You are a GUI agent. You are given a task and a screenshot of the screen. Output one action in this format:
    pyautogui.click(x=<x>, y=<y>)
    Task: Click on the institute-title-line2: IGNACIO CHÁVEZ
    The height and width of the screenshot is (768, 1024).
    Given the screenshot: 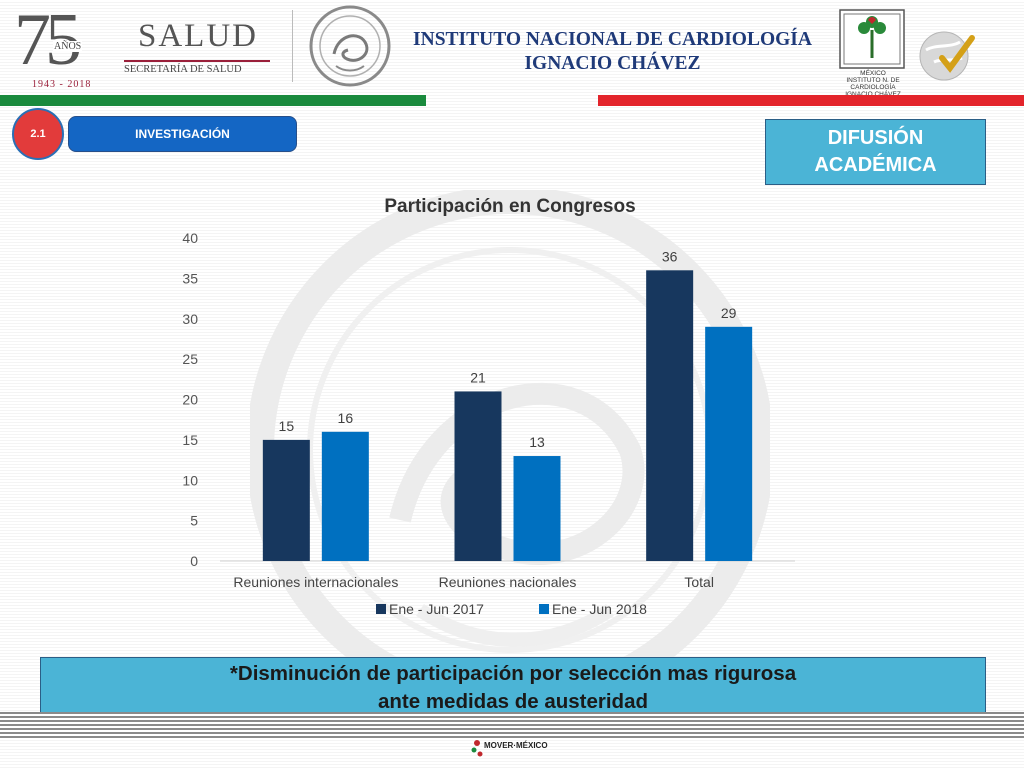 What is the action you would take?
    pyautogui.click(x=612, y=63)
    